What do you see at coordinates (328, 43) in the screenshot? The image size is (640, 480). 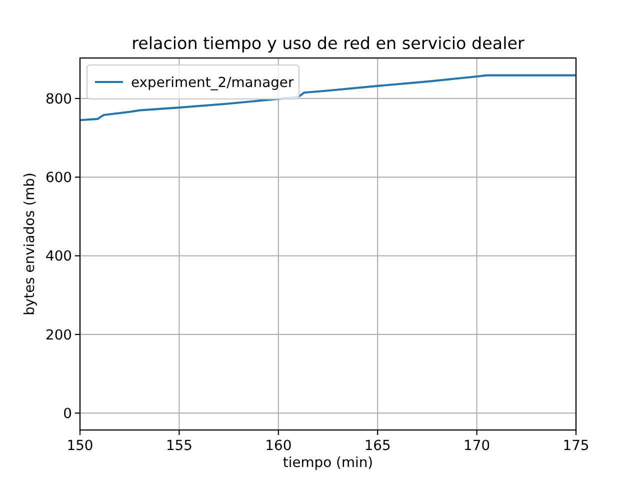 I see `chart-title: relacion tiempo y uso de red en servicio dealer` at bounding box center [328, 43].